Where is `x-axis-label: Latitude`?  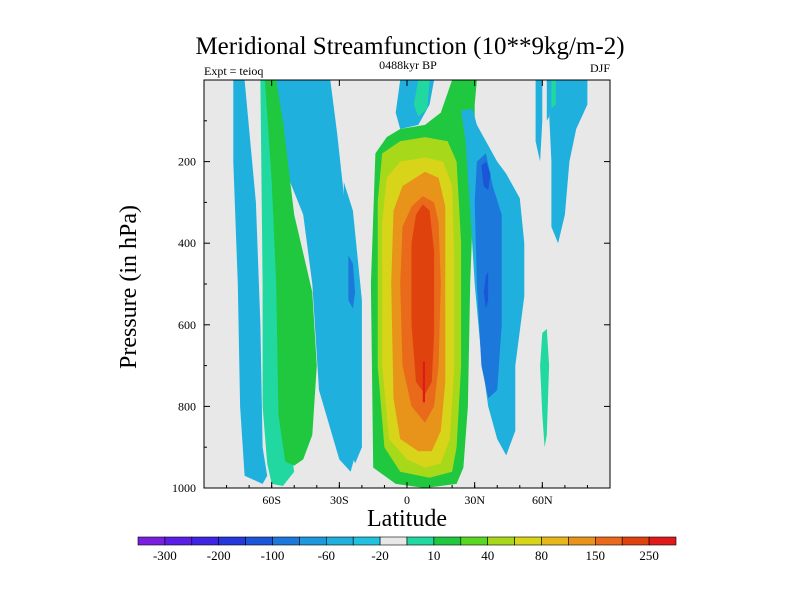 x-axis-label: Latitude is located at coordinates (407, 519).